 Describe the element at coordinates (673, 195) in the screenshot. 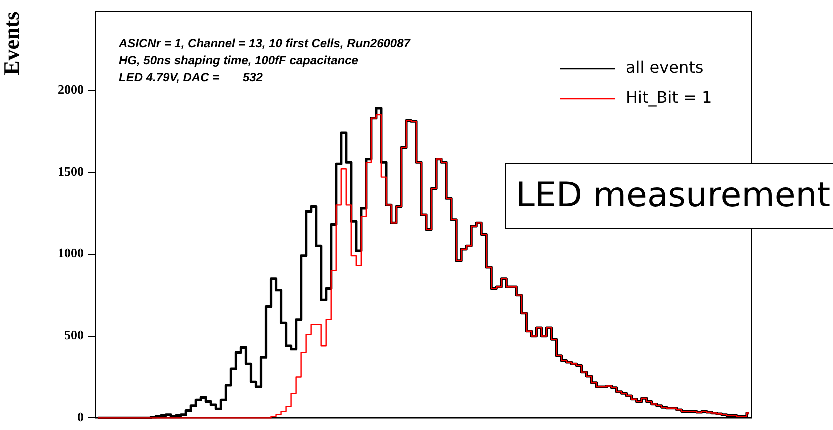

I see `annotation: LED measurement` at that location.